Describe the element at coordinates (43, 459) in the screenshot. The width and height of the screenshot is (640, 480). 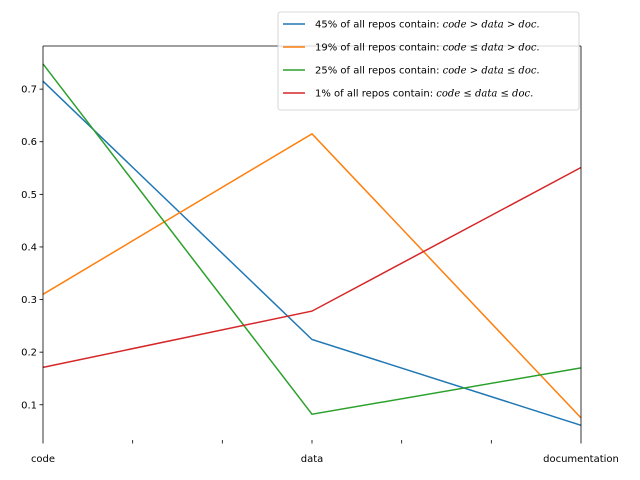
I see `x-tick-label-0: code` at that location.